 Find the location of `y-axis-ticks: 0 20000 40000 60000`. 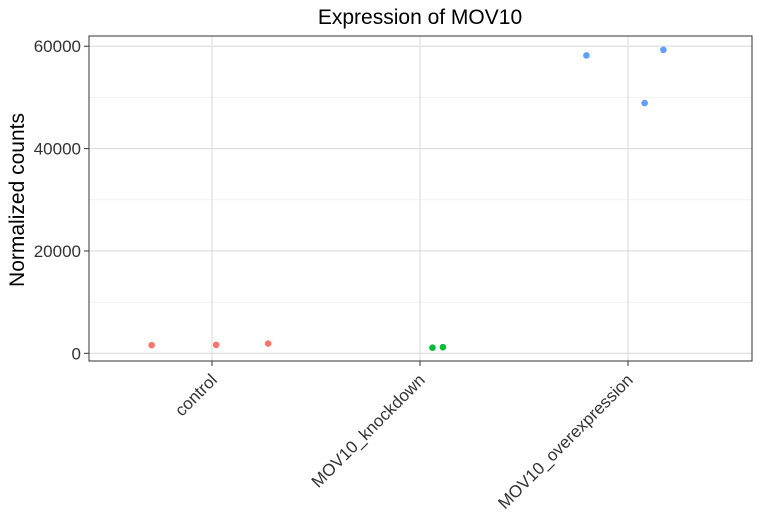

y-axis-ticks: 0 20000 40000 60000 is located at coordinates (61, 200).